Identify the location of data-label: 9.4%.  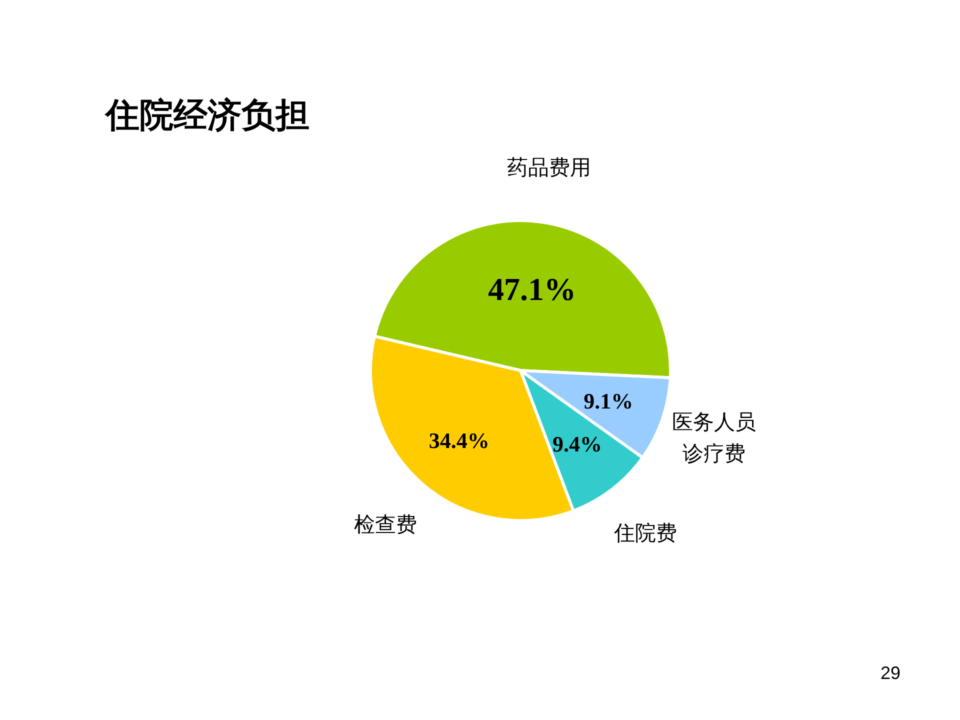
(577, 444).